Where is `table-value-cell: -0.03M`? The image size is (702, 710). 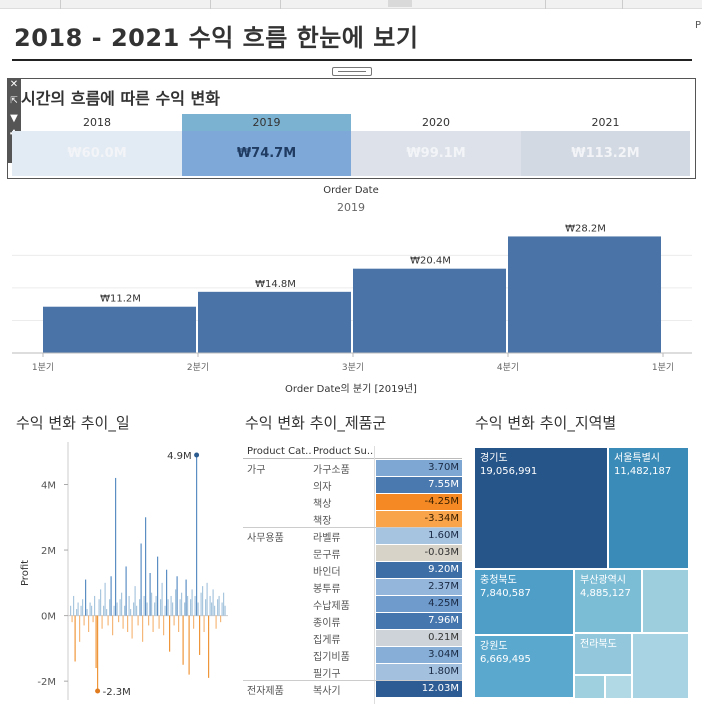
table-value-cell: -0.03M is located at coordinates (419, 553).